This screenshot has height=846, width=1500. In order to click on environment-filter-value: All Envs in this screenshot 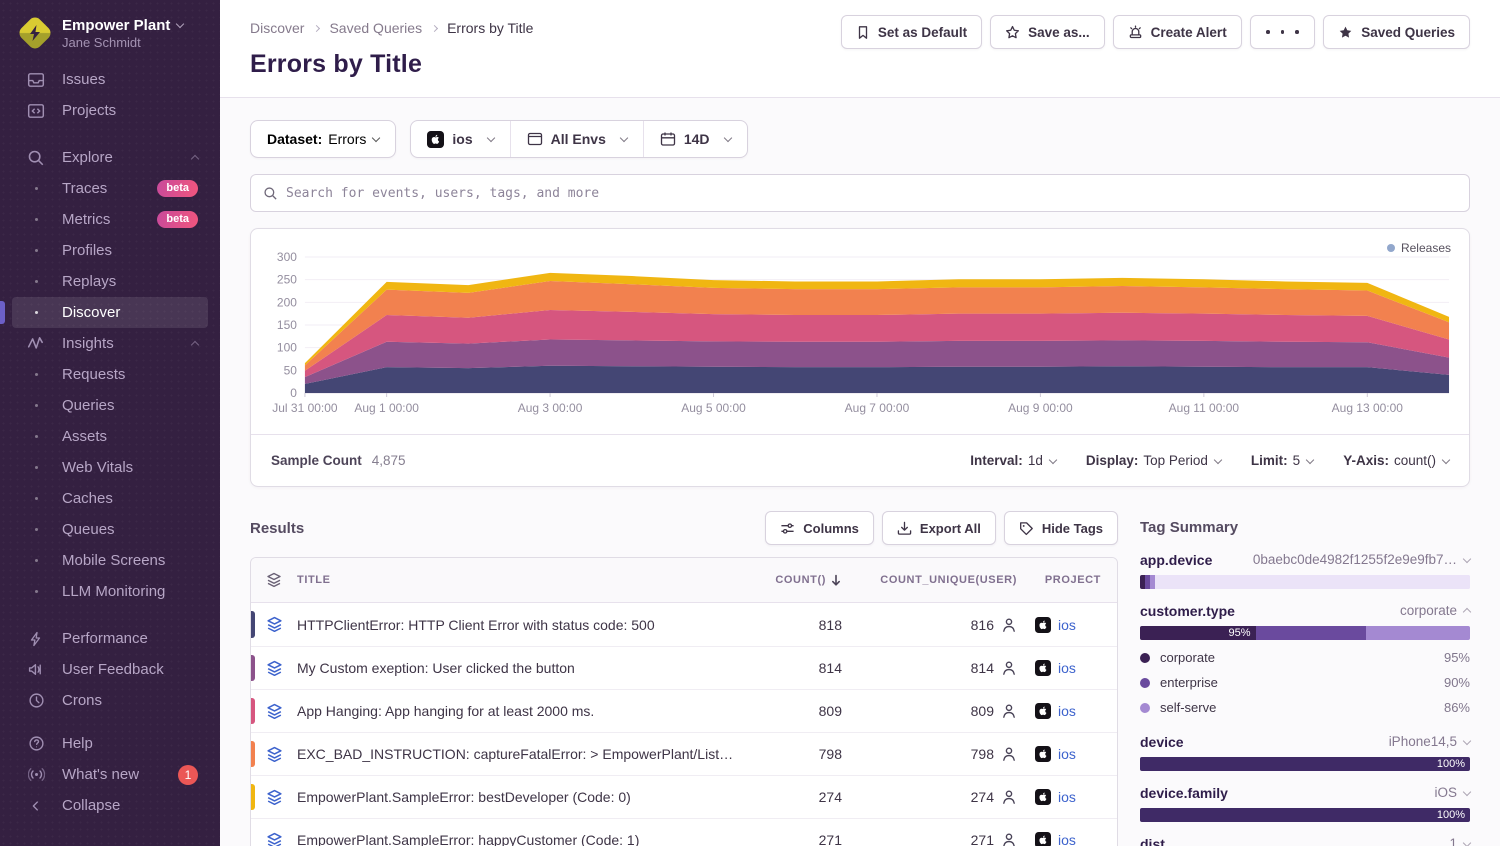, I will do `click(578, 139)`.